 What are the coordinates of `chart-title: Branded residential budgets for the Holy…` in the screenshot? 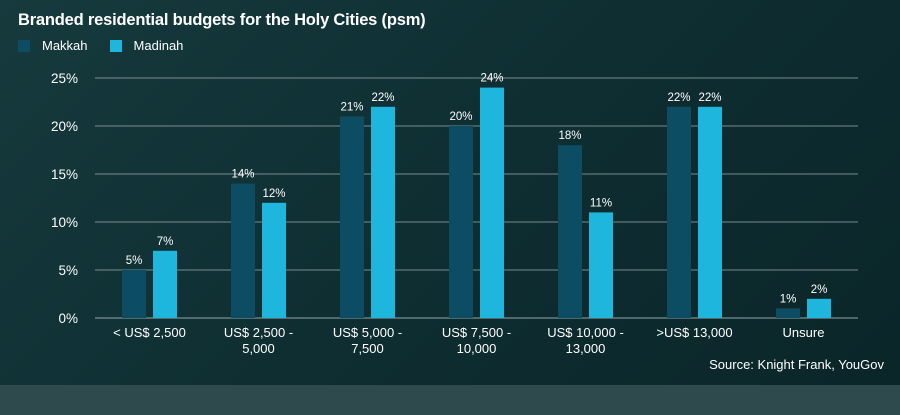 It's located at (222, 20).